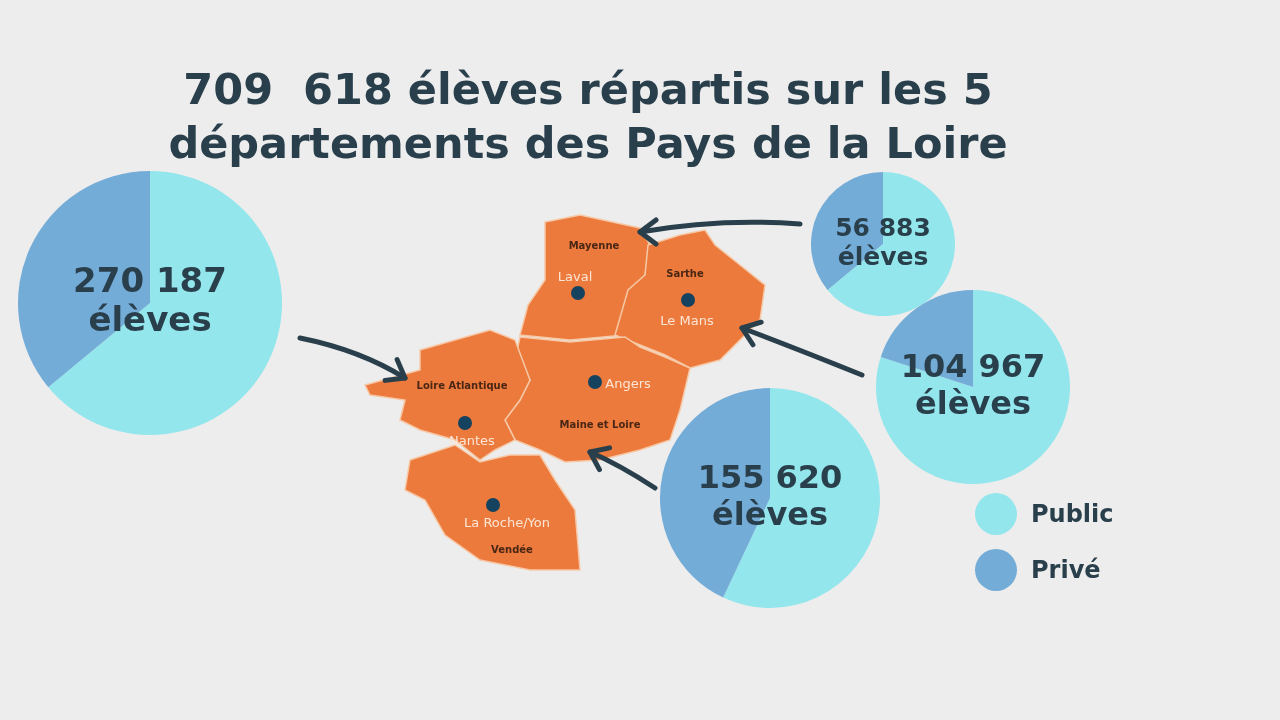 The image size is (1280, 720). Describe the element at coordinates (588, 116) in the screenshot. I see `text: 709 618 élèves répartis sur les 5 départements des Pays de la Loire` at that location.